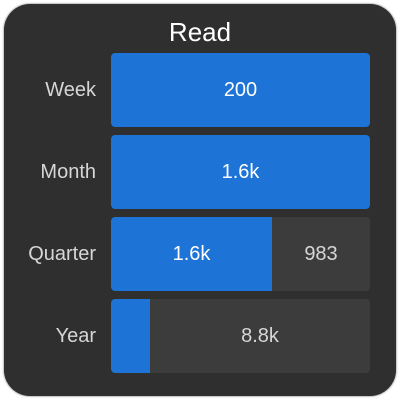  I want to click on progress-value-quarter: 1.6k, so click(191, 254).